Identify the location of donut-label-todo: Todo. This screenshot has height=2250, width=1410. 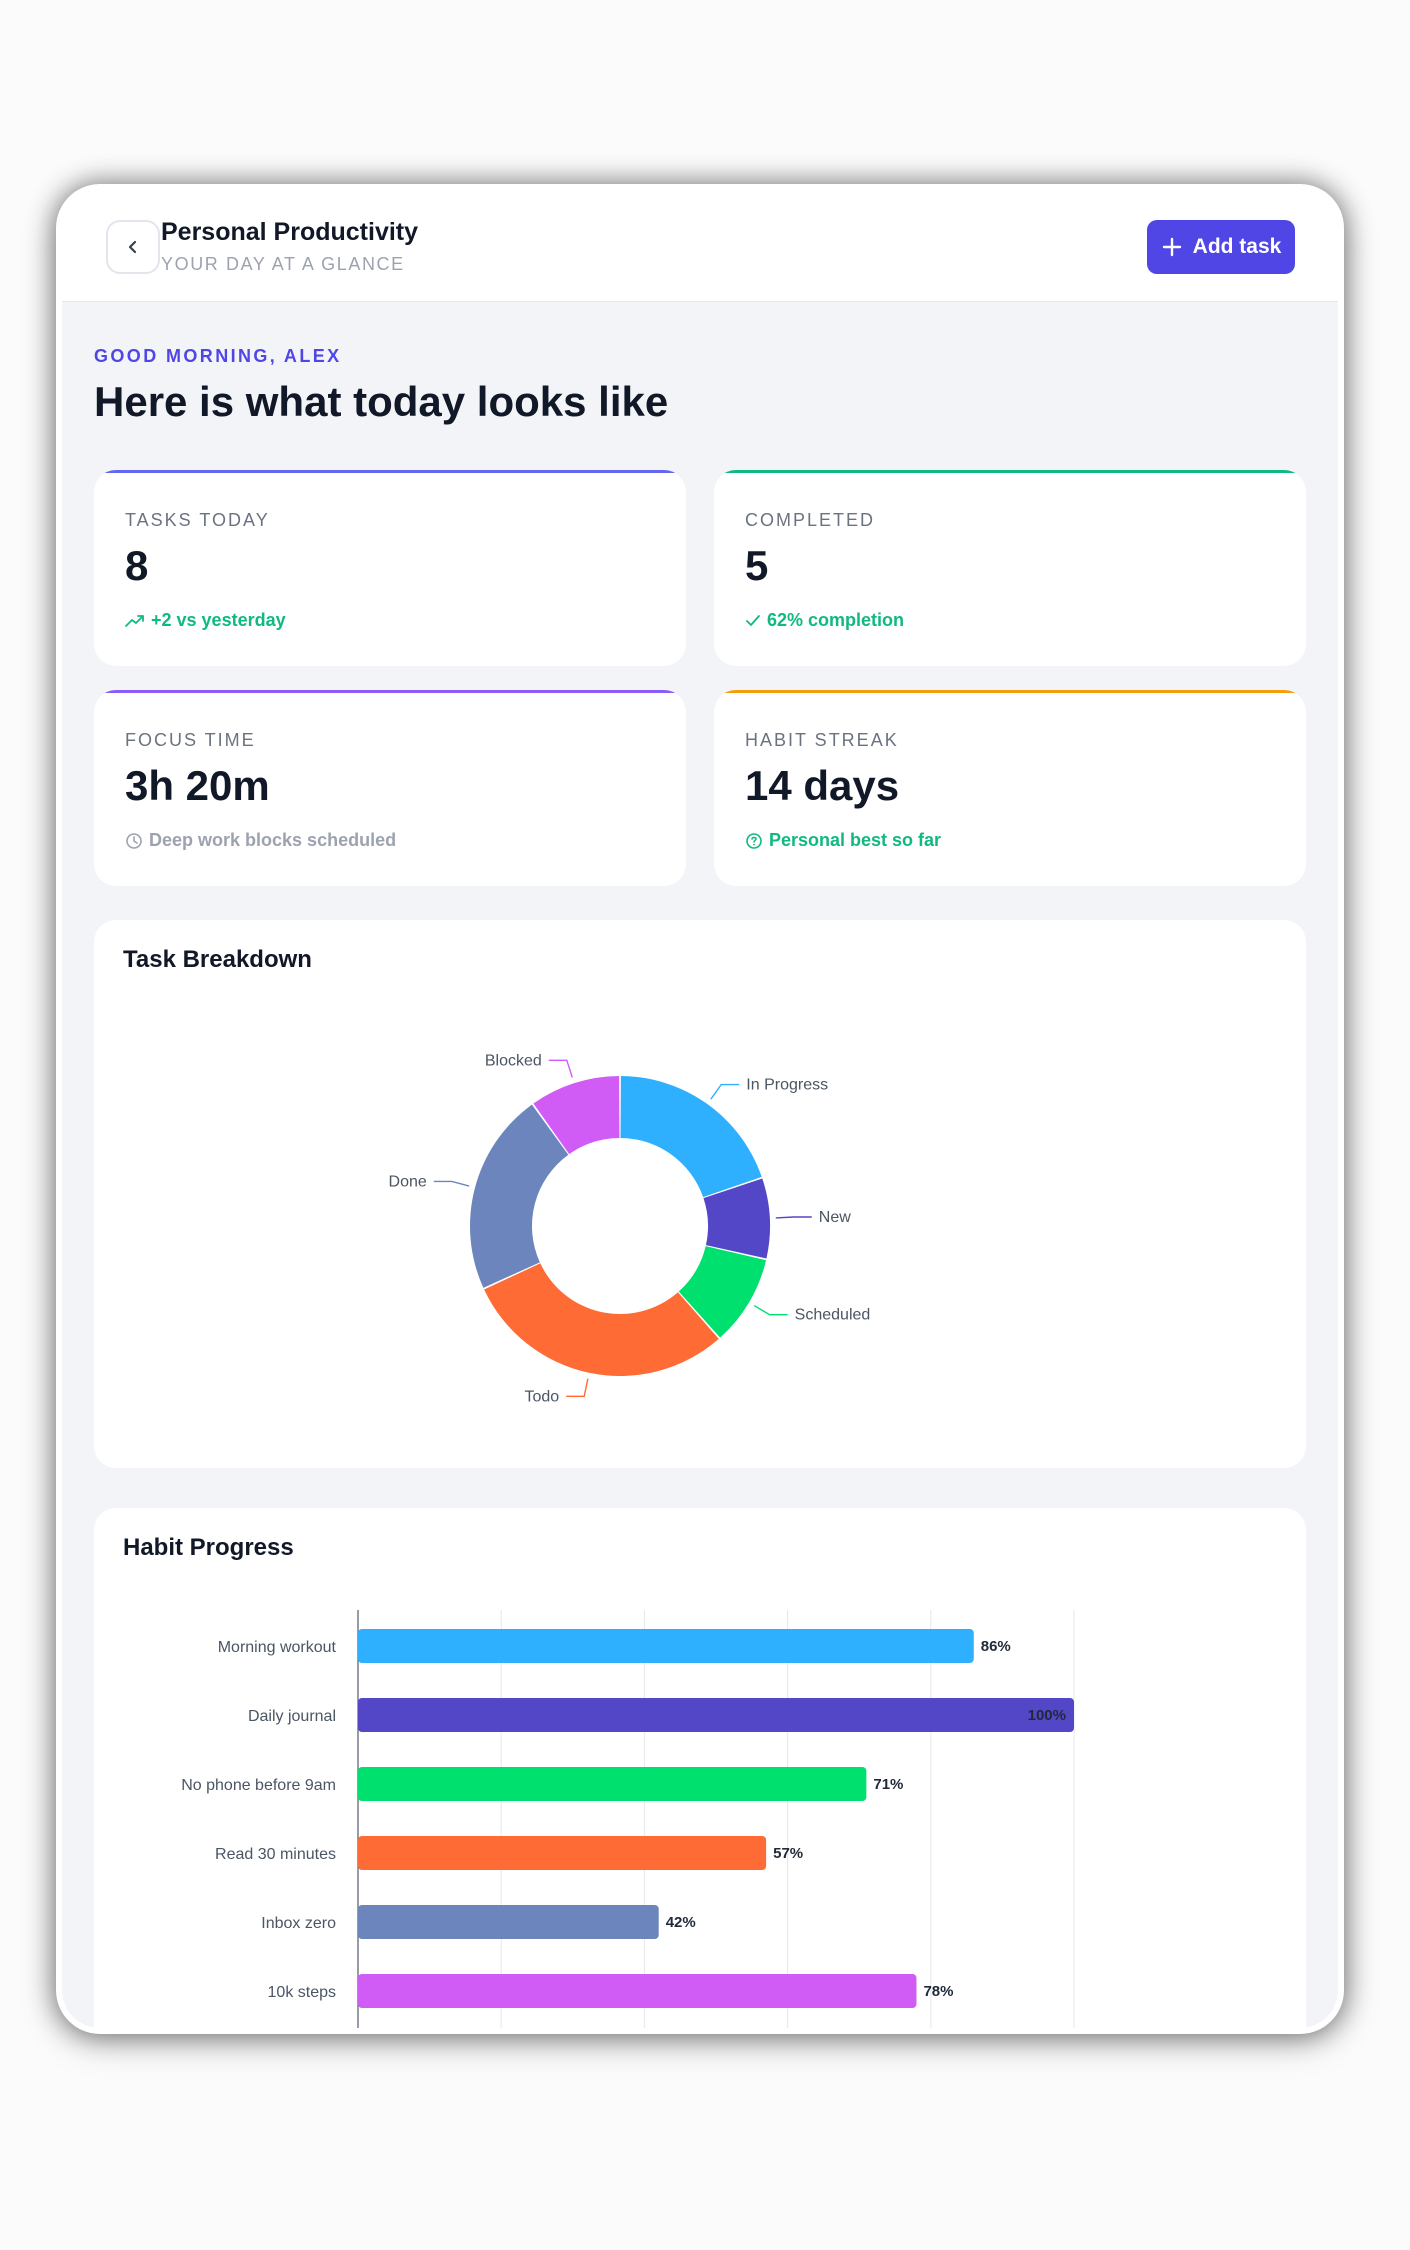
(542, 1396).